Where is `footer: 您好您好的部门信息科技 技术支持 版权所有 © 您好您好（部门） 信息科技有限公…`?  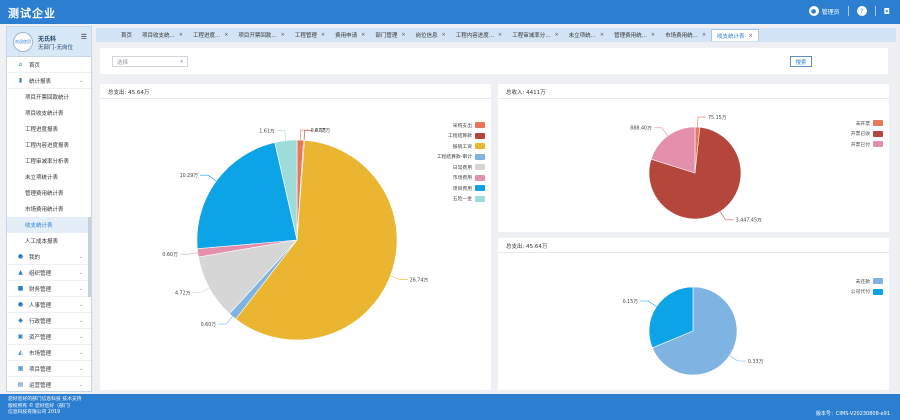
footer: 您好您好的部门信息科技 技术支持 版权所有 © 您好您好（部门） 信息科技有限公… is located at coordinates (450, 407).